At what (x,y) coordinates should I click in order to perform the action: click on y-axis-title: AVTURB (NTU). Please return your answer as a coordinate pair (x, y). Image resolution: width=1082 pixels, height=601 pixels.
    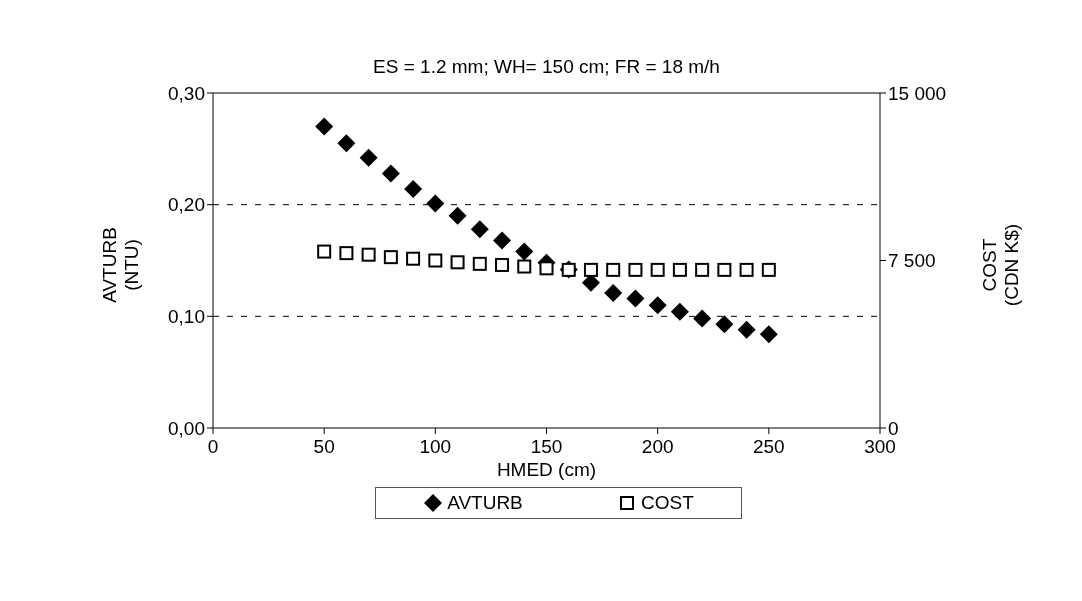
    Looking at the image, I should click on (120, 265).